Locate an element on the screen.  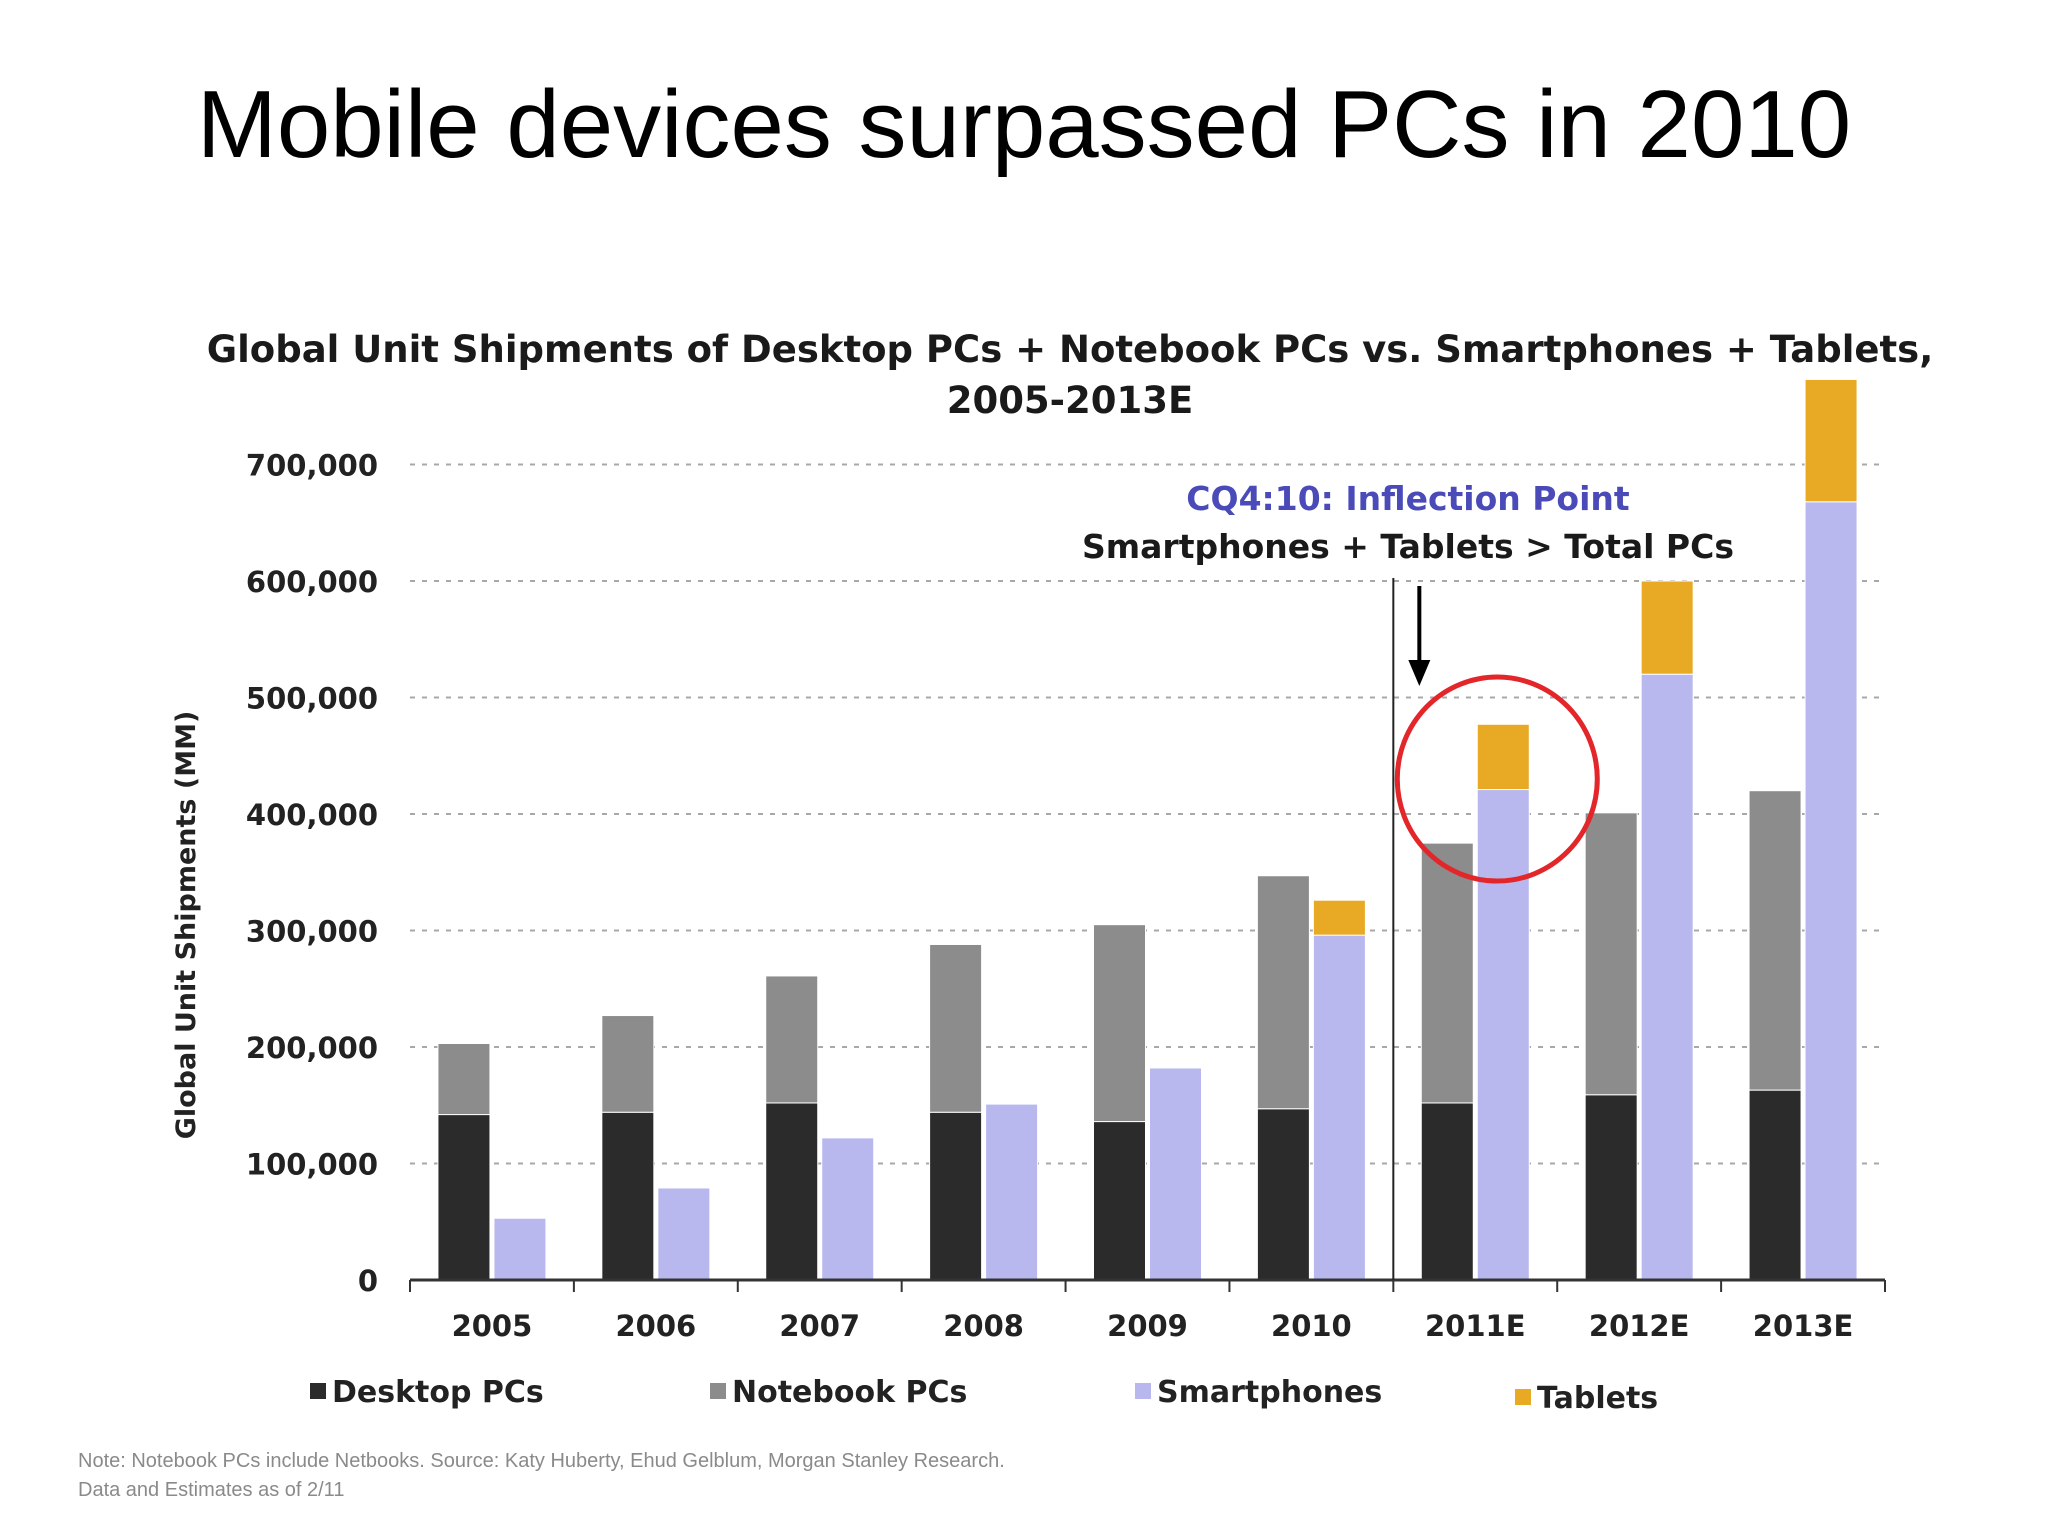
y-tick-label: 500,000 is located at coordinates (312, 699).